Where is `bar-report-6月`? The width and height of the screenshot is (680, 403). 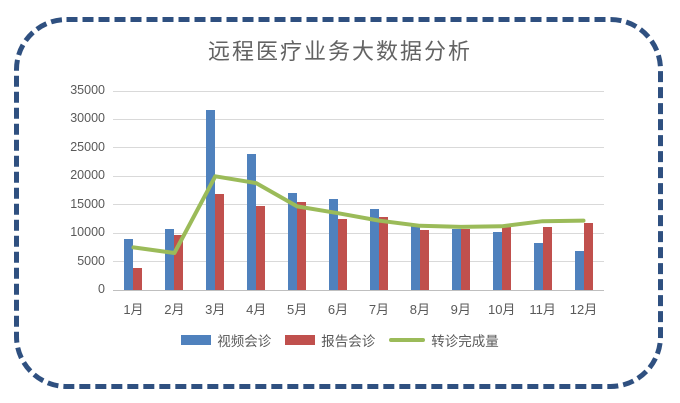
bar-report-6月 is located at coordinates (343, 254).